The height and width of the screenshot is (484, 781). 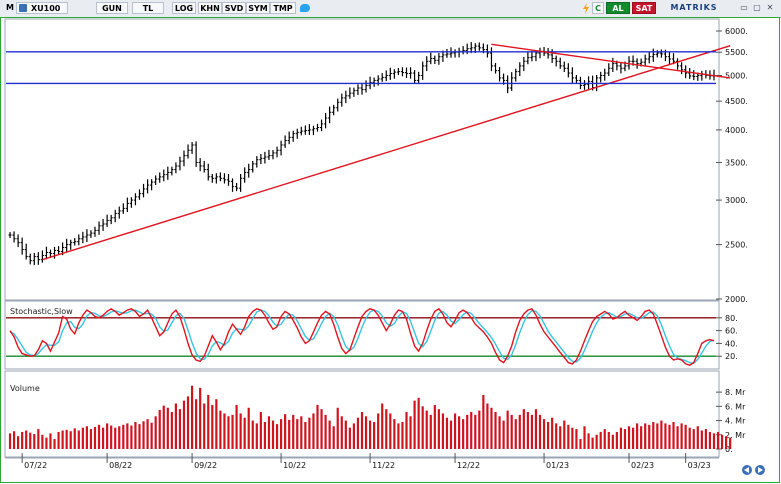 I want to click on minimize-icon: ▭, so click(x=744, y=7).